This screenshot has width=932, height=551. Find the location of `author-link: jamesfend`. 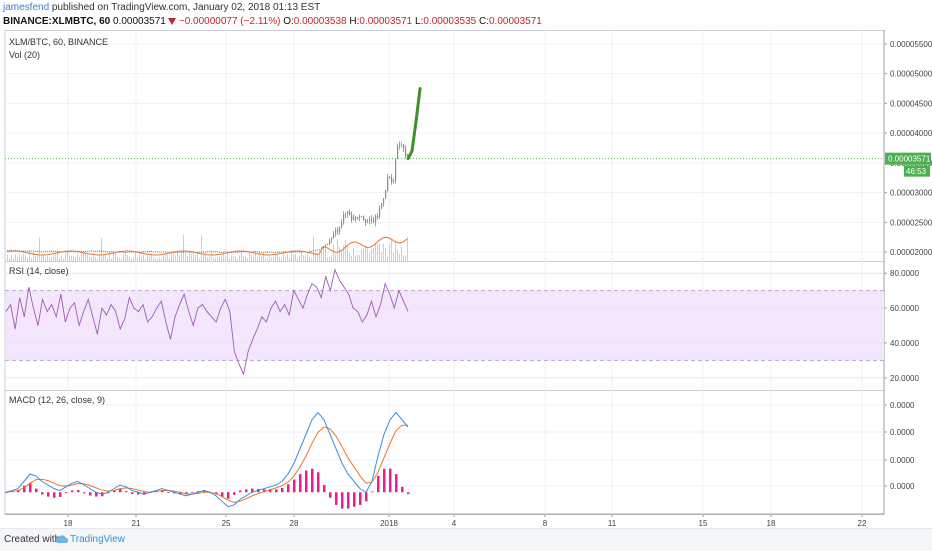

author-link: jamesfend is located at coordinates (26, 7).